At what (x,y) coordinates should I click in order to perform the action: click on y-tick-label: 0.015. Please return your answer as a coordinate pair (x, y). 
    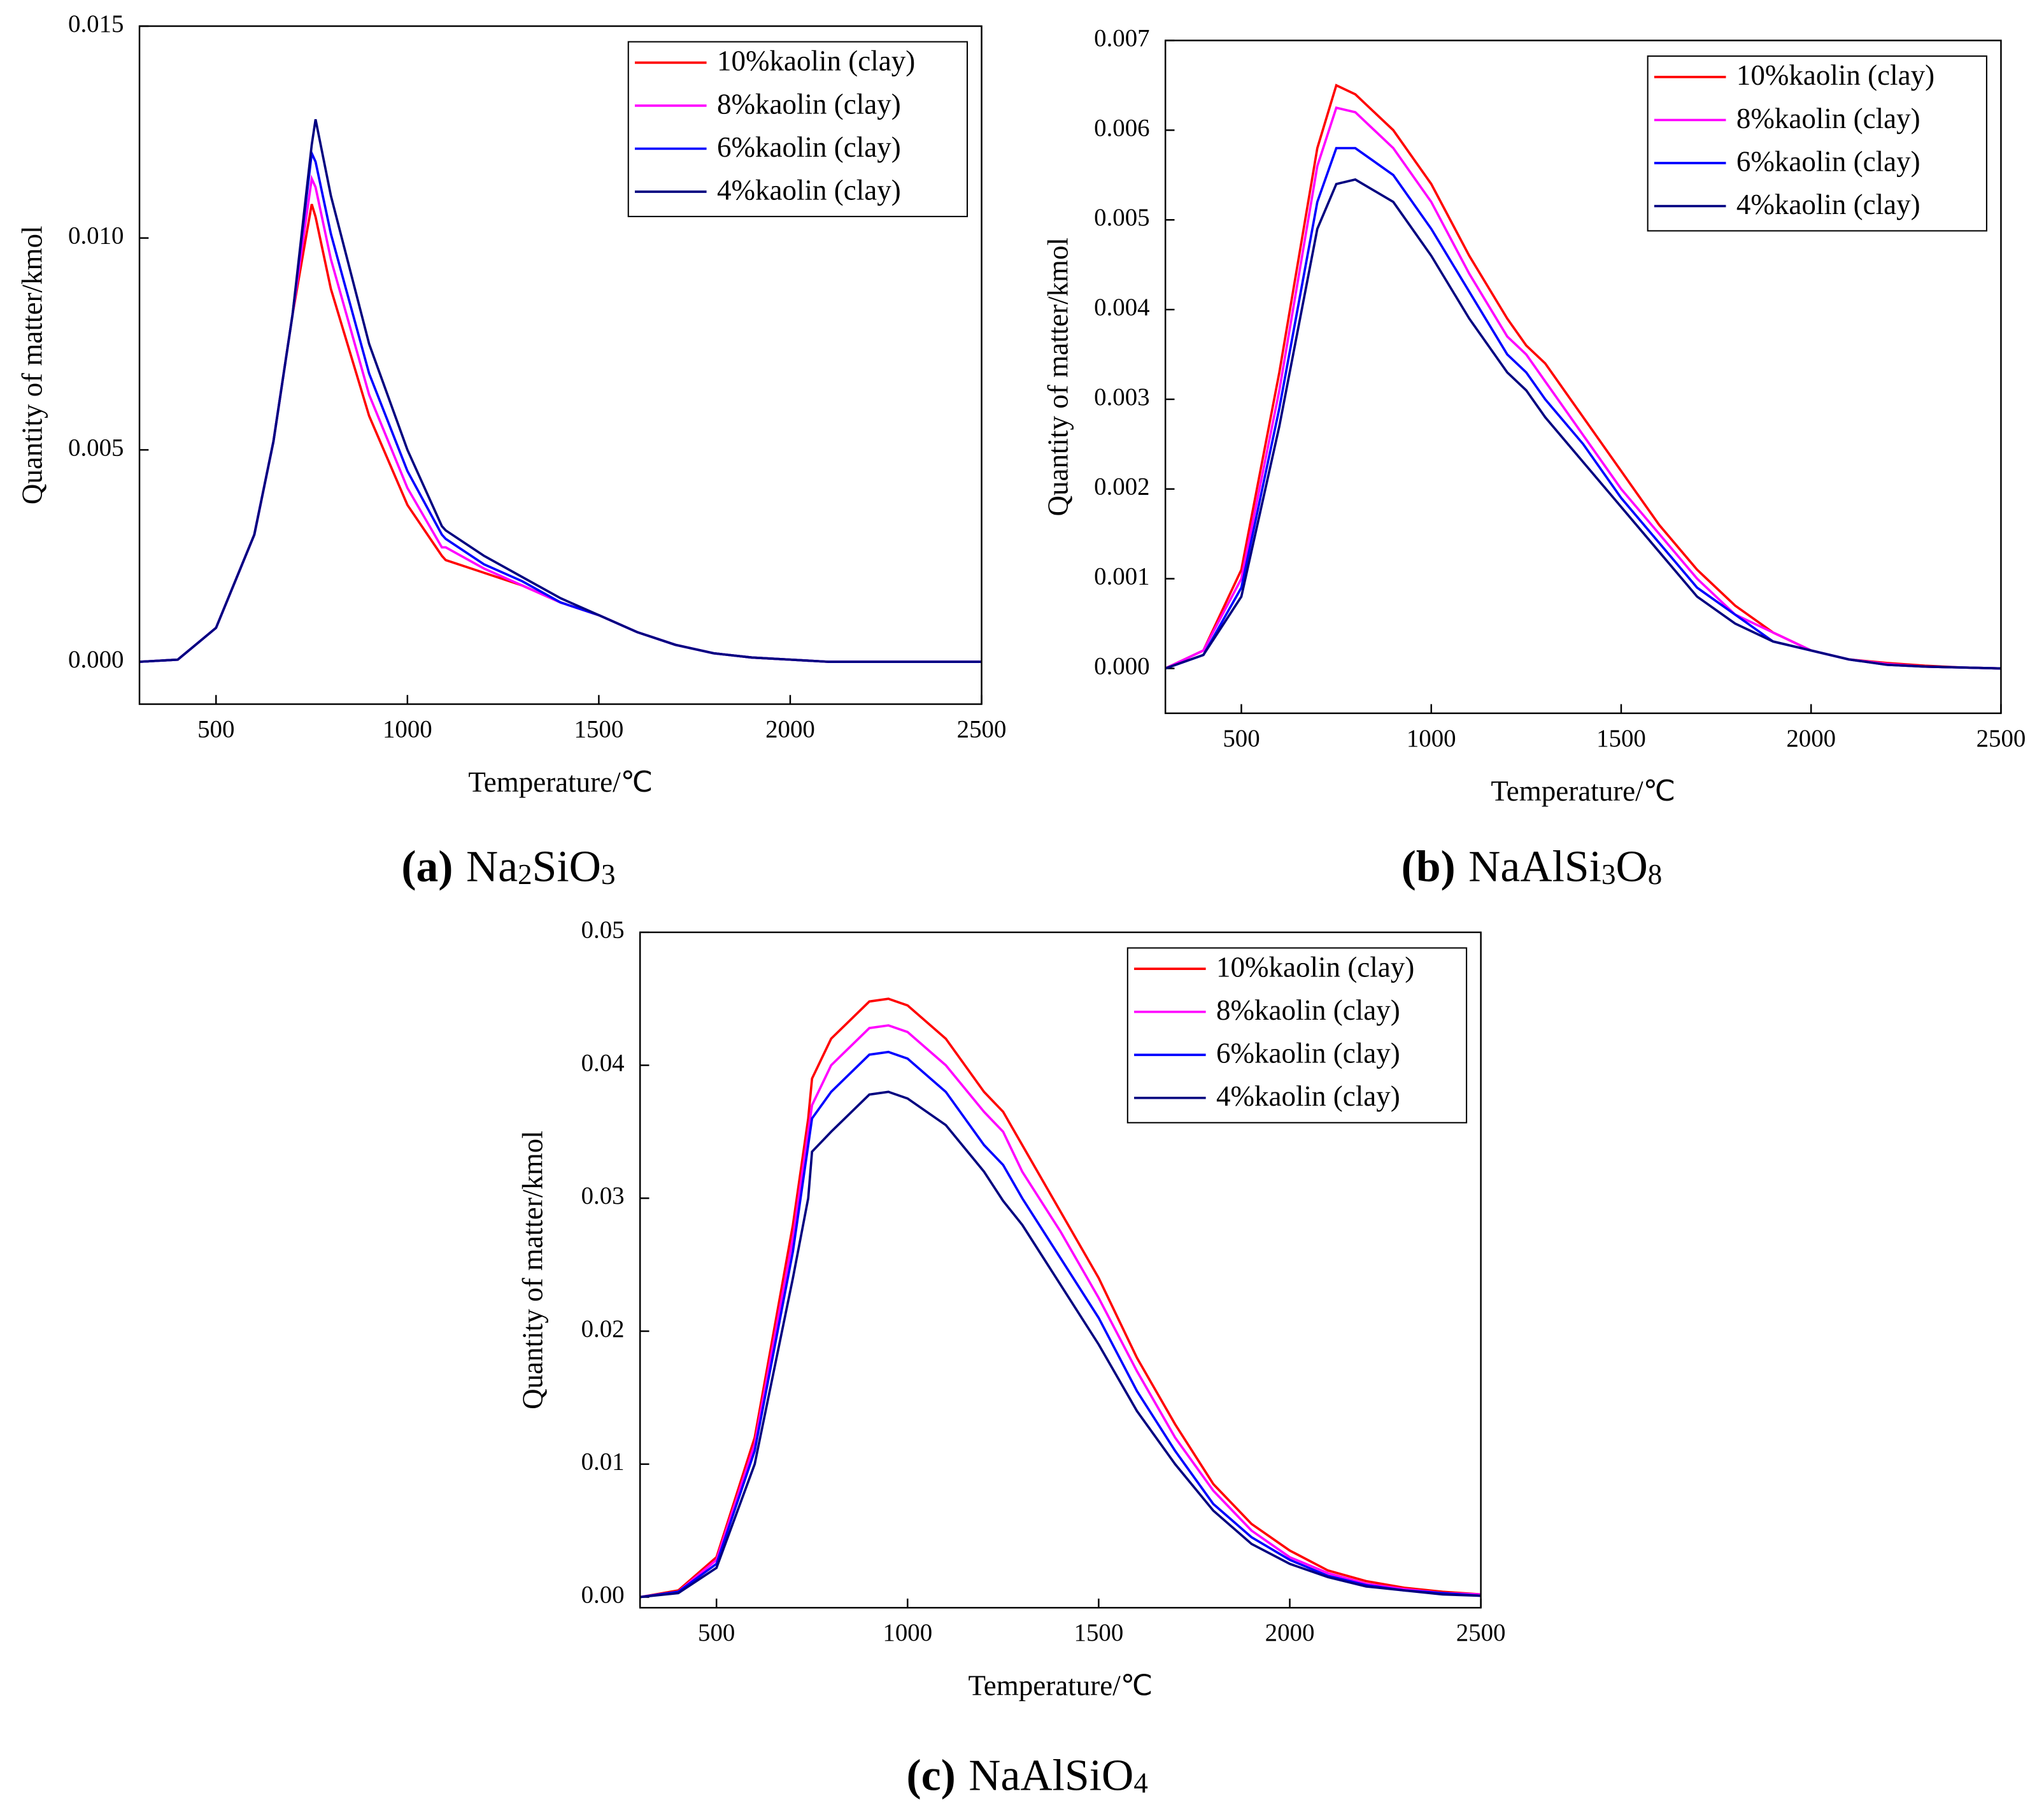
    Looking at the image, I should click on (96, 24).